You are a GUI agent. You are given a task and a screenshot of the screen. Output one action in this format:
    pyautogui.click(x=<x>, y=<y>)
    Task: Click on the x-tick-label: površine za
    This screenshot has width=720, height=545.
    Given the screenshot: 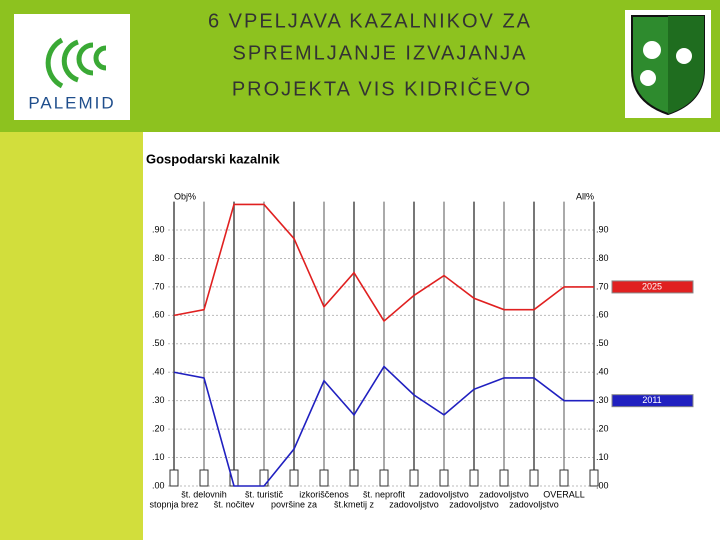 What is the action you would take?
    pyautogui.click(x=294, y=504)
    